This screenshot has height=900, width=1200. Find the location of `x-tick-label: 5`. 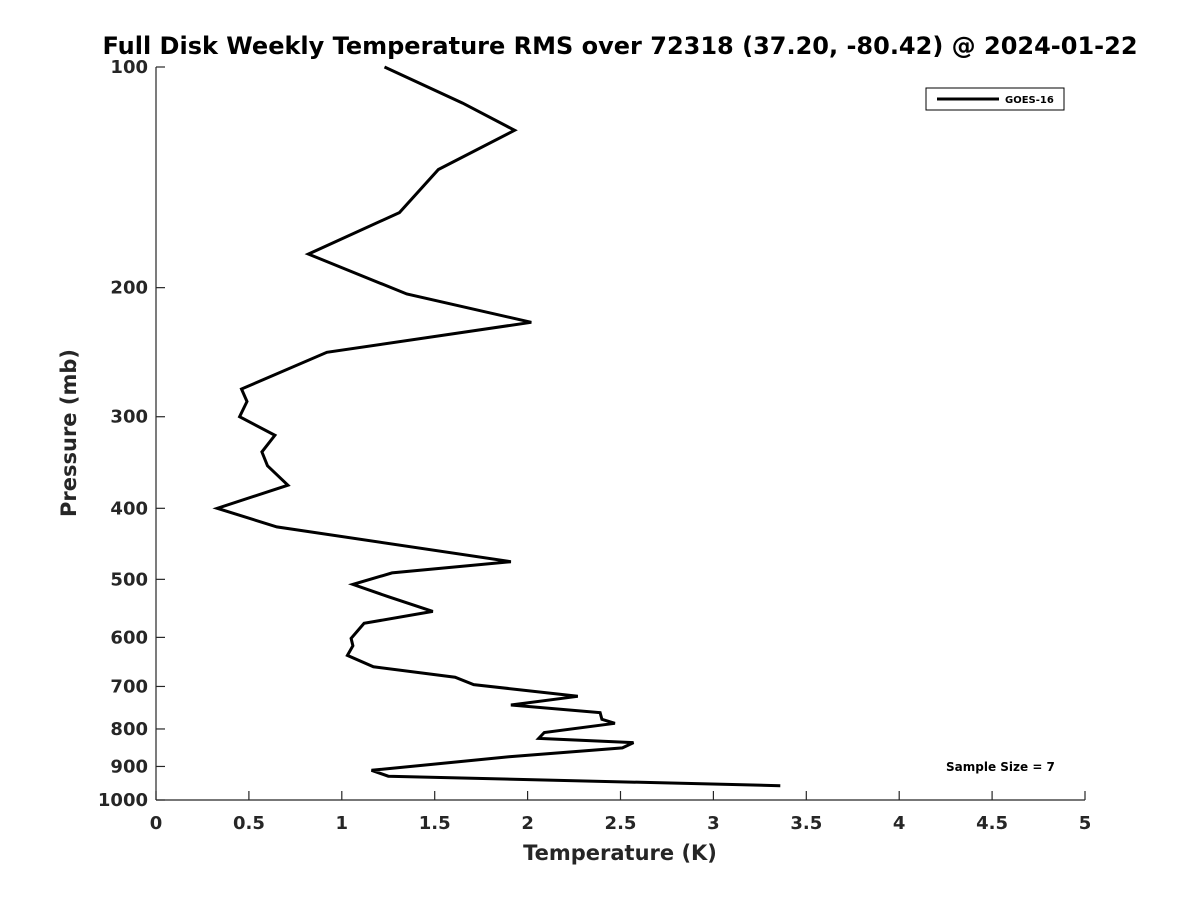

x-tick-label: 5 is located at coordinates (1085, 823).